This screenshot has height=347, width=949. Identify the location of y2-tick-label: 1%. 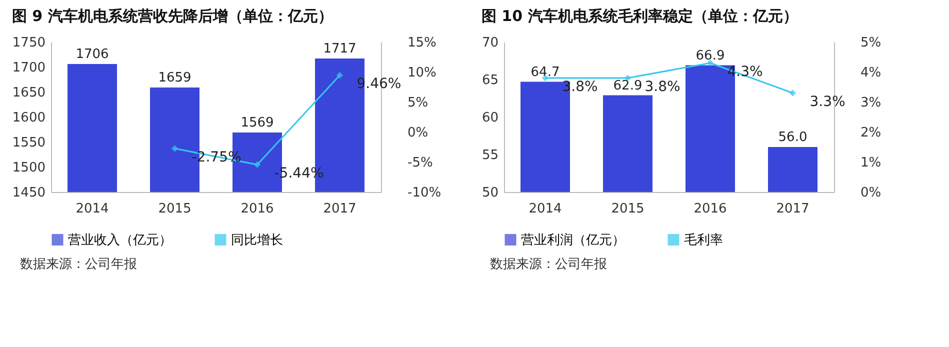
(871, 163).